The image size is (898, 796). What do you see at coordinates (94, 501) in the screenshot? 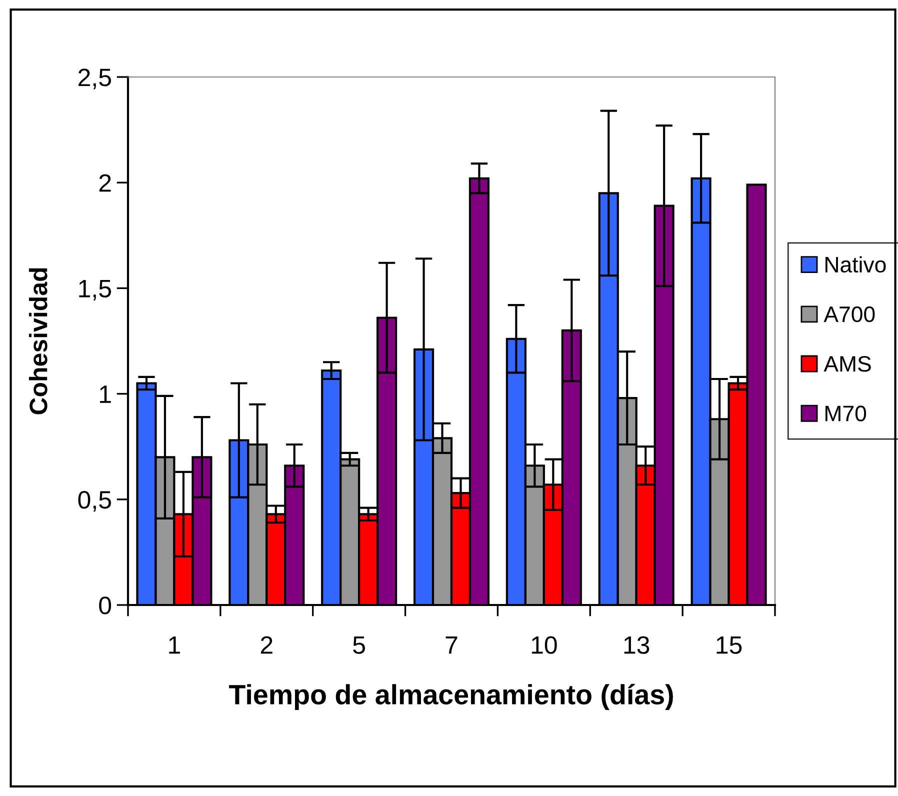
I see `y-tick-label: 0,5` at bounding box center [94, 501].